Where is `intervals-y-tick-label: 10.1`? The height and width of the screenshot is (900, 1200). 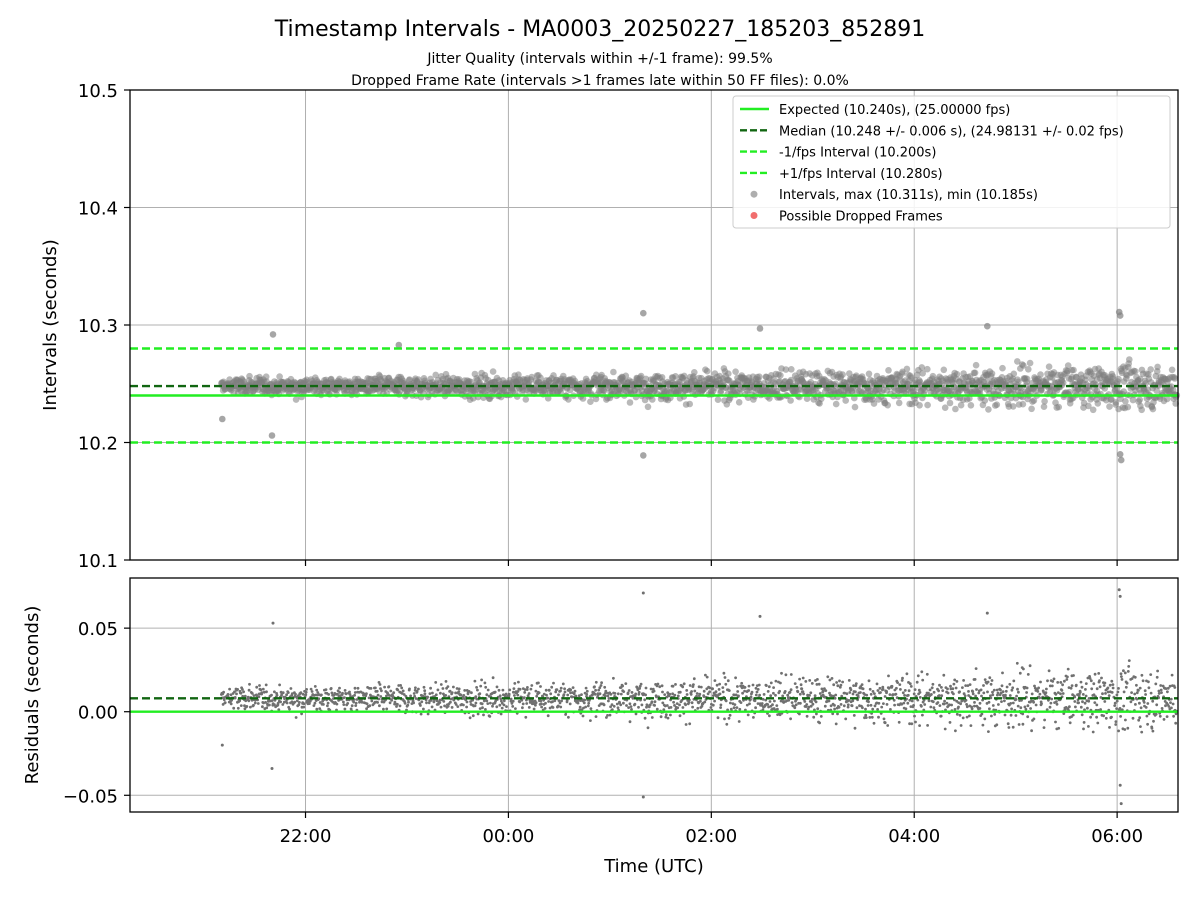
intervals-y-tick-label: 10.1 is located at coordinates (98, 561).